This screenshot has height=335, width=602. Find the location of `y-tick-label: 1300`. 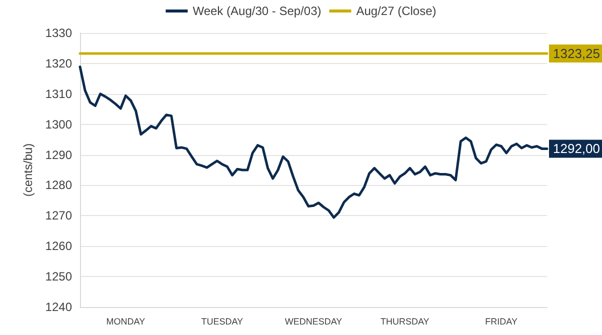

y-tick-label: 1300 is located at coordinates (58, 124).